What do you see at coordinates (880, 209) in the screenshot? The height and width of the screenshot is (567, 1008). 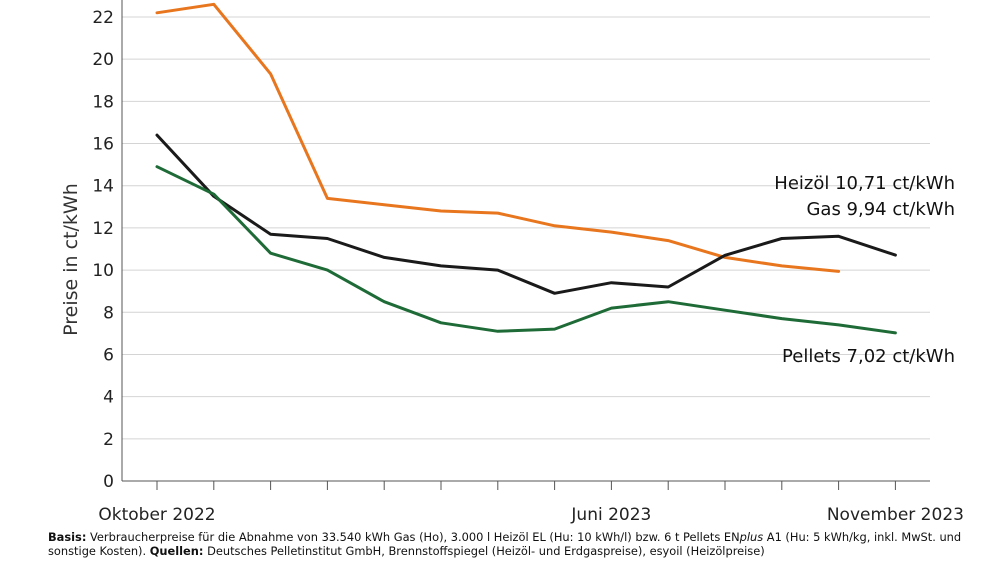 I see `series-label-gas: Gas 9,94 ct/kWh` at bounding box center [880, 209].